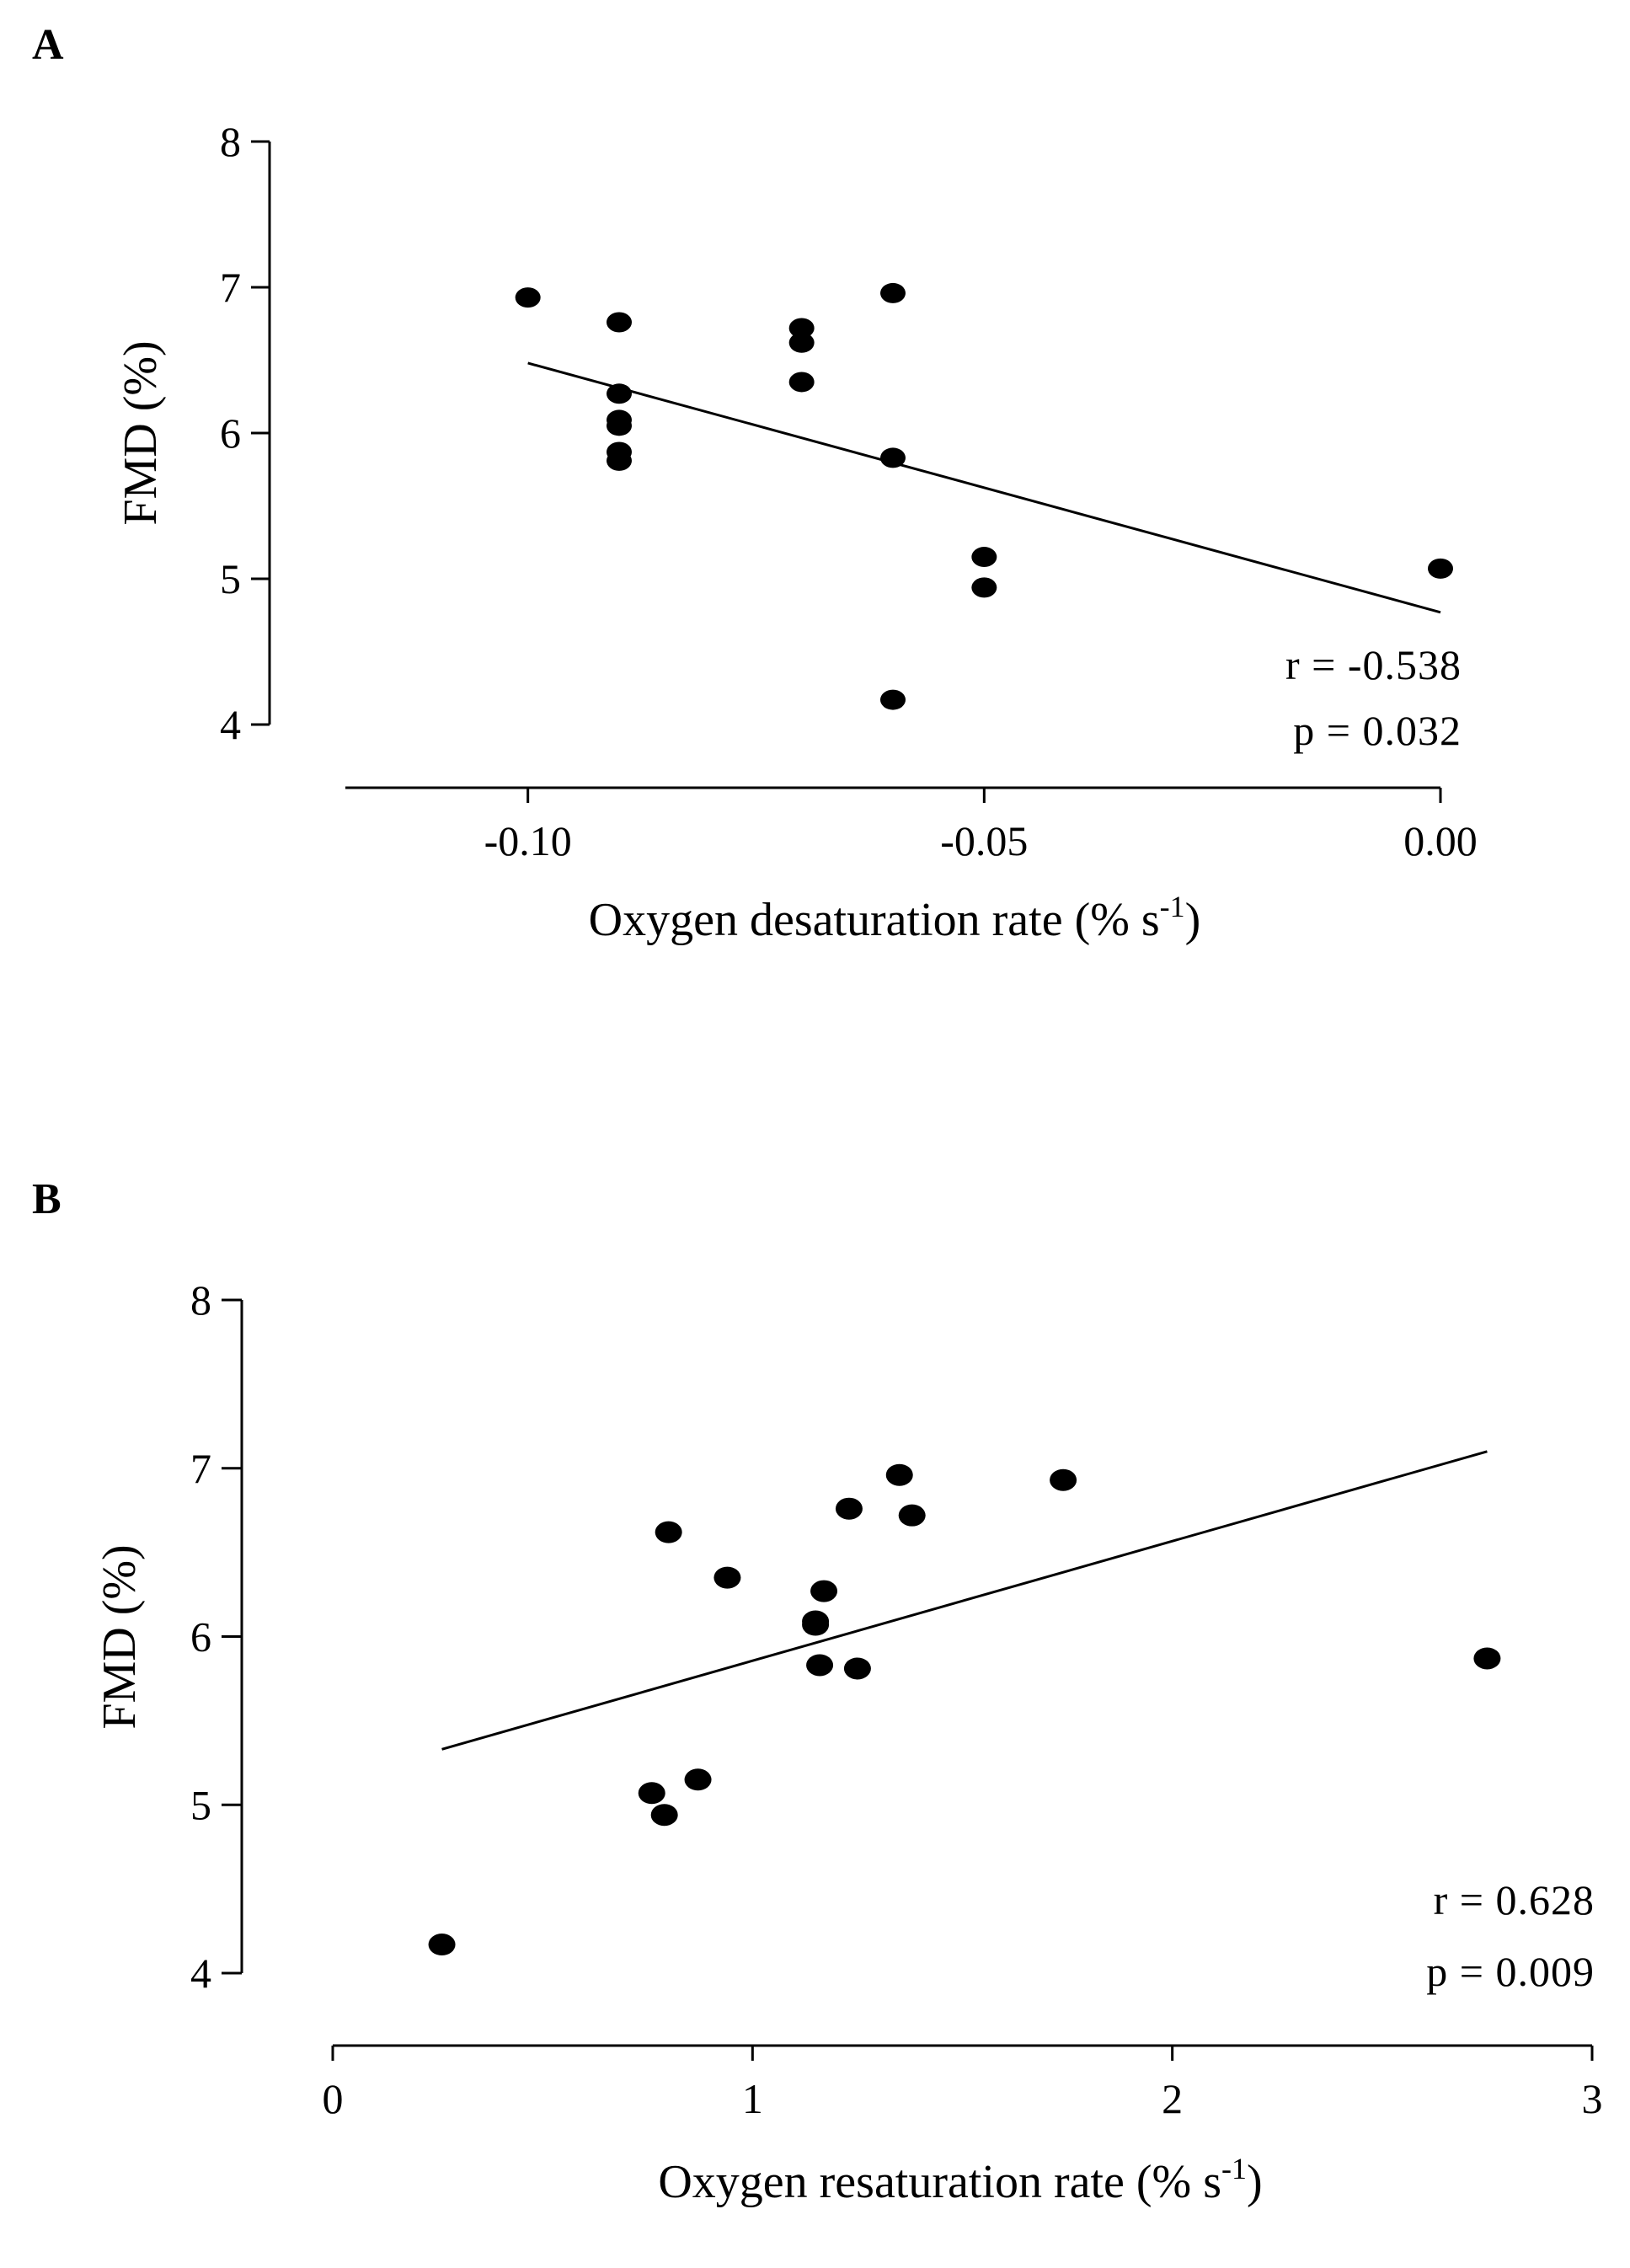  Describe the element at coordinates (1377, 730) in the screenshot. I see `p-value-label: p = 0.032` at that location.